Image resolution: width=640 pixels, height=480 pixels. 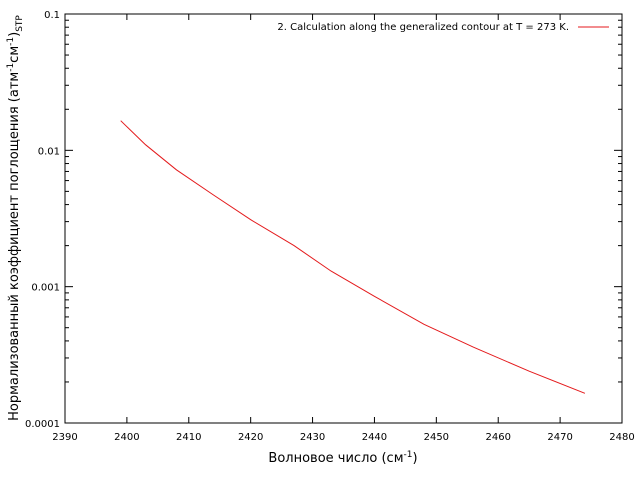 What do you see at coordinates (126, 437) in the screenshot?
I see `x-tick-label: 2400` at bounding box center [126, 437].